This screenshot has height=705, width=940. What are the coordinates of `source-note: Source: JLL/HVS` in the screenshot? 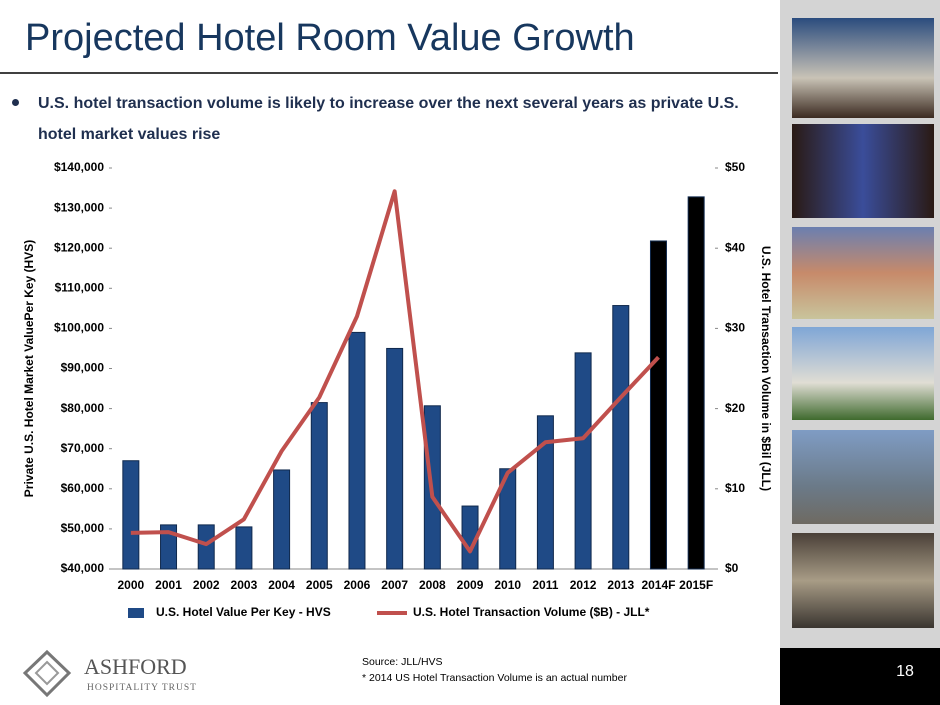 It's located at (402, 662).